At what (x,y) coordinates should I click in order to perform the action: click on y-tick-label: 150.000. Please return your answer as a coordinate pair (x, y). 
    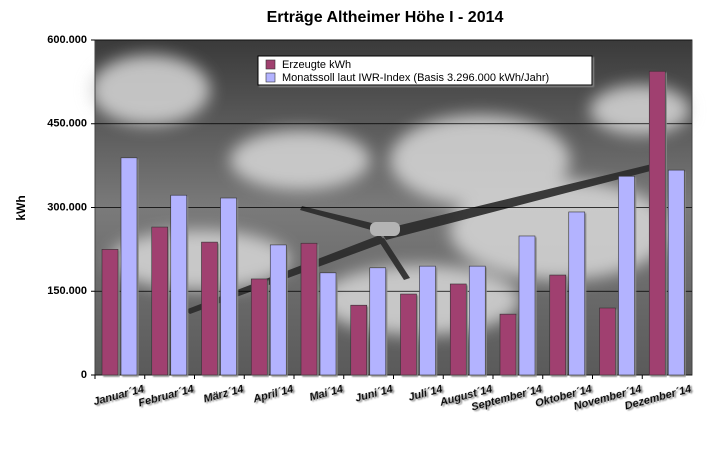
    Looking at the image, I should click on (67, 291).